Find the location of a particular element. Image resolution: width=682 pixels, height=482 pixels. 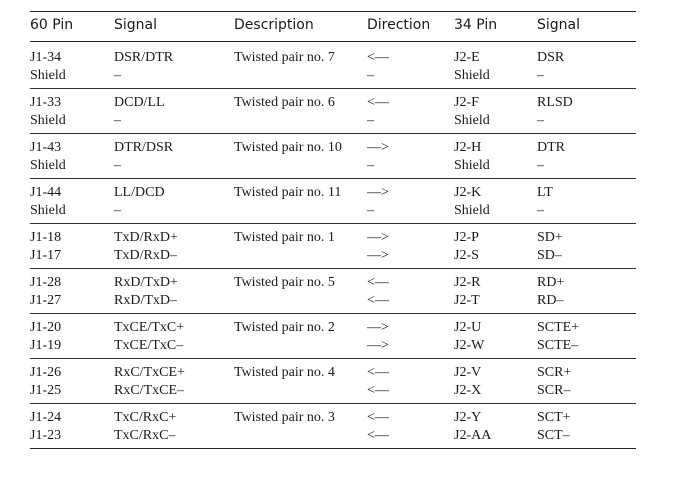

signal-60-cell: TxD/RxD+ is located at coordinates (146, 237).